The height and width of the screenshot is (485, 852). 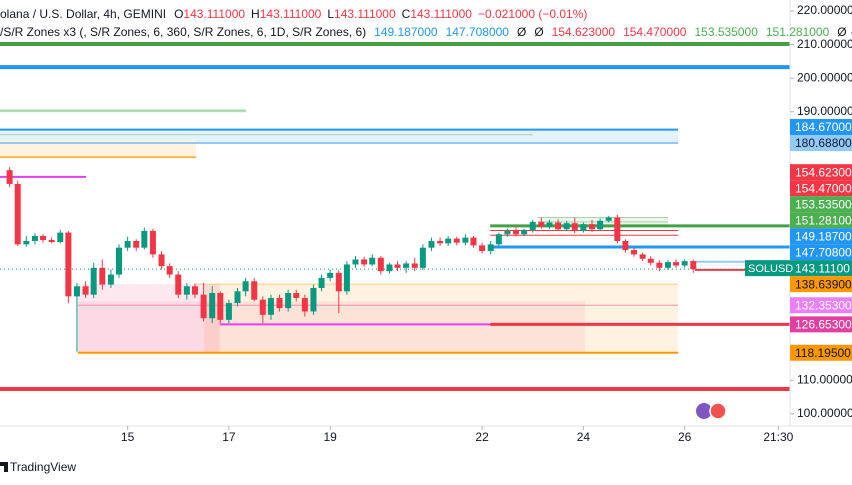 I want to click on legend-text: 147.708000, so click(x=478, y=32).